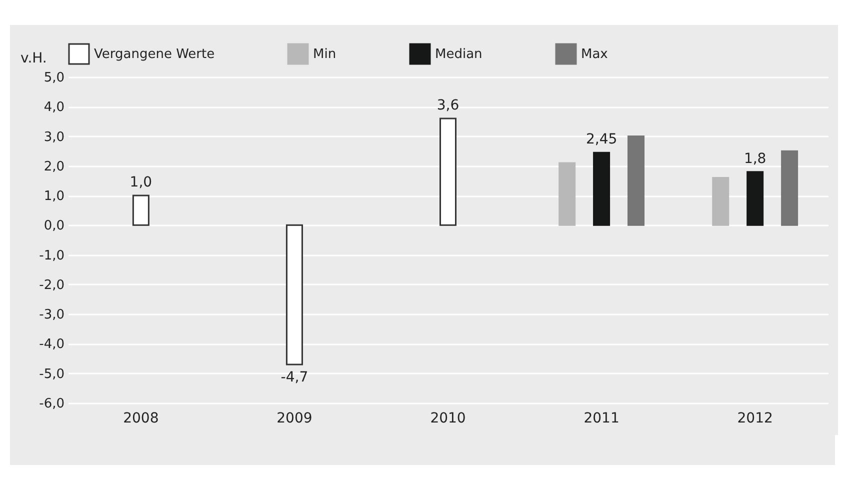 The image size is (845, 477). I want to click on data-label: 1,0, so click(141, 182).